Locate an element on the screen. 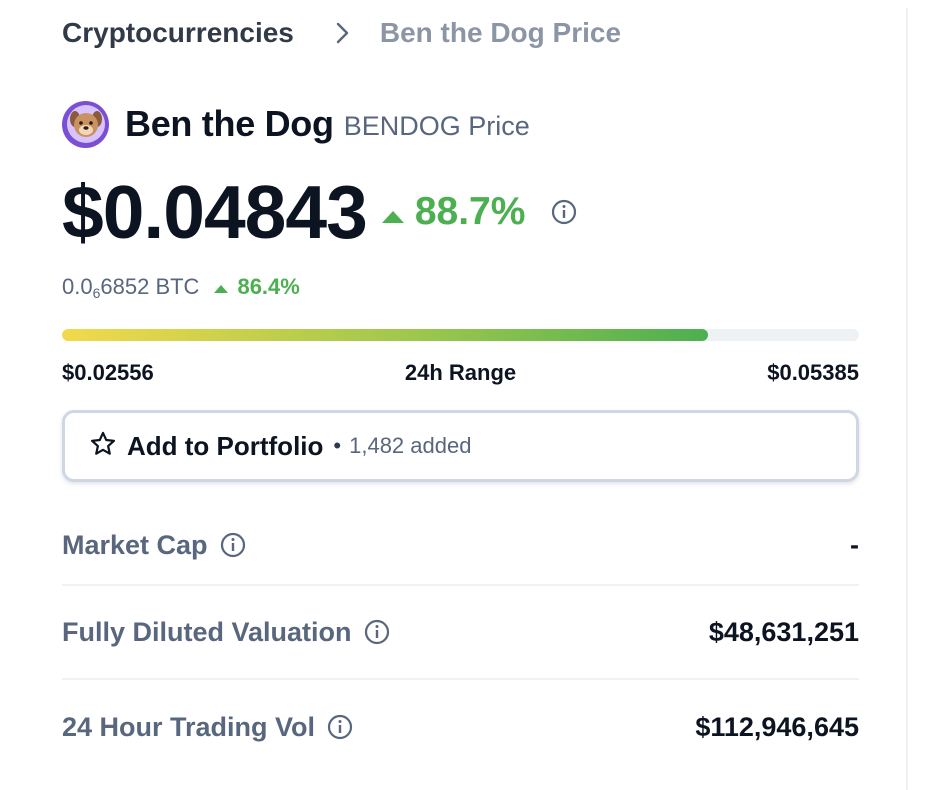 The image size is (930, 790). breadcrumb-cryptocurrencies-link: Cryptocurrencies is located at coordinates (178, 32).